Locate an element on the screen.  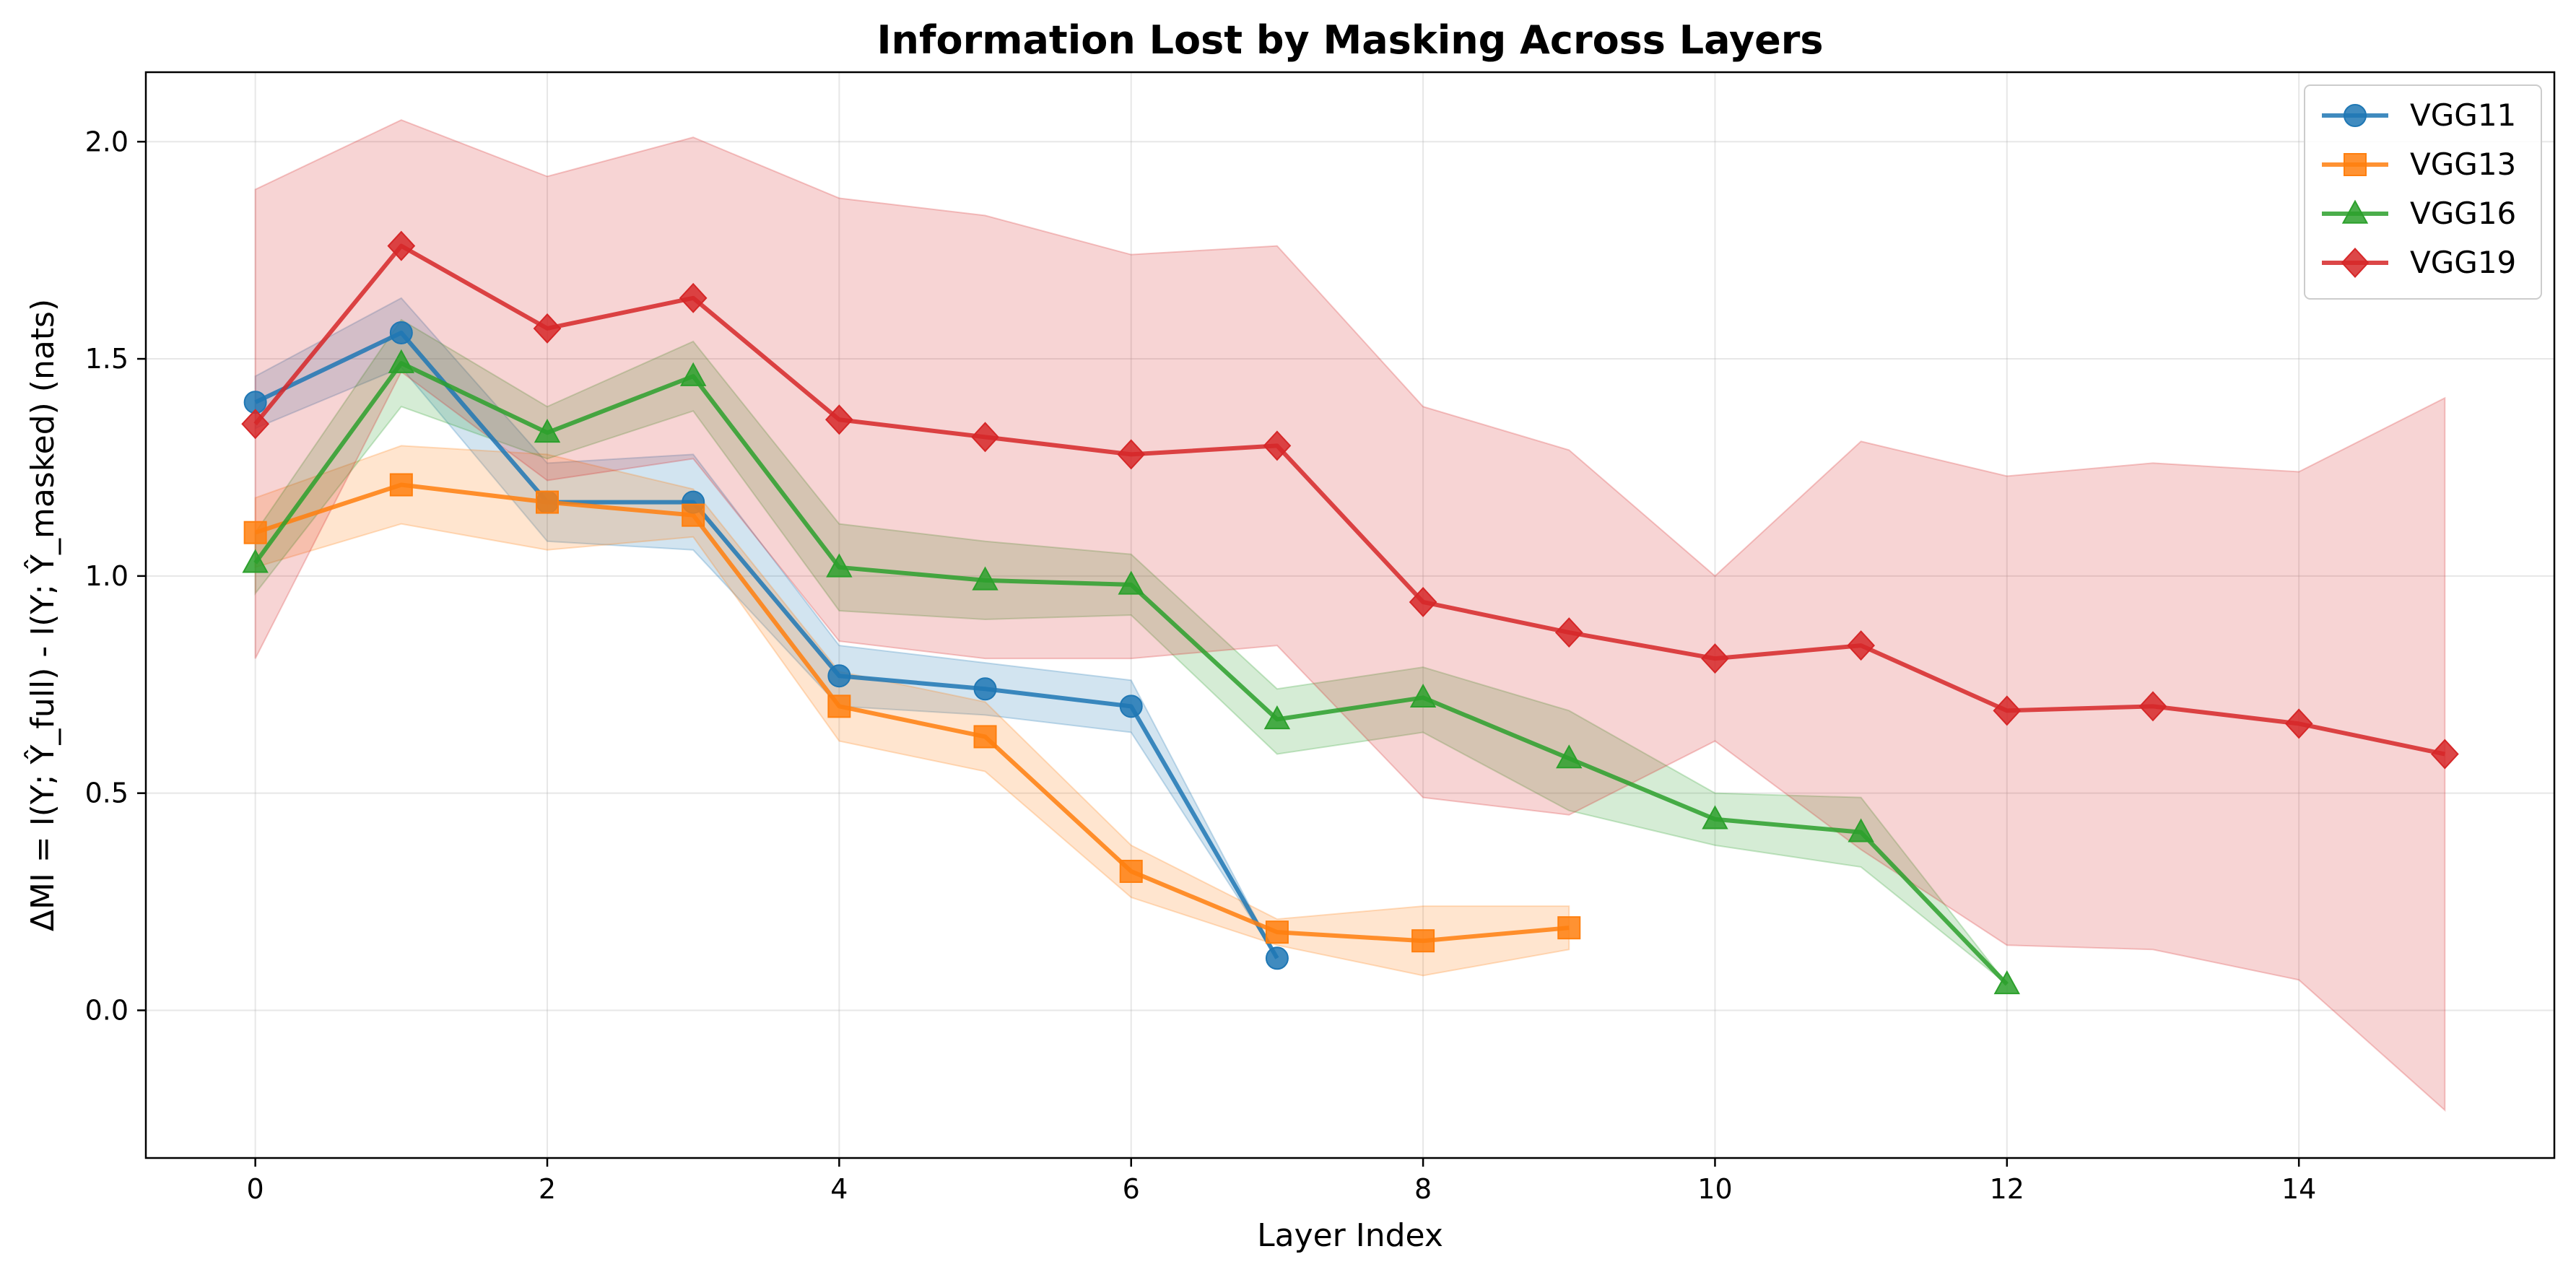
x-tick-label: 4 is located at coordinates (839, 1189).